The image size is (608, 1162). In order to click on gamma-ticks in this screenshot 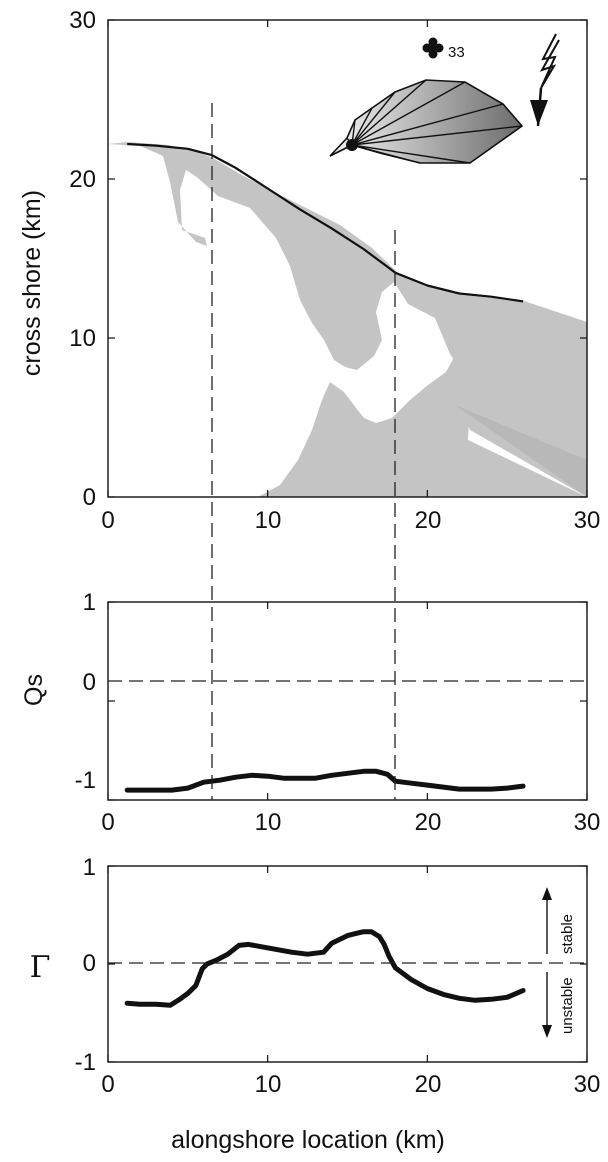, I will do `click(347, 964)`.